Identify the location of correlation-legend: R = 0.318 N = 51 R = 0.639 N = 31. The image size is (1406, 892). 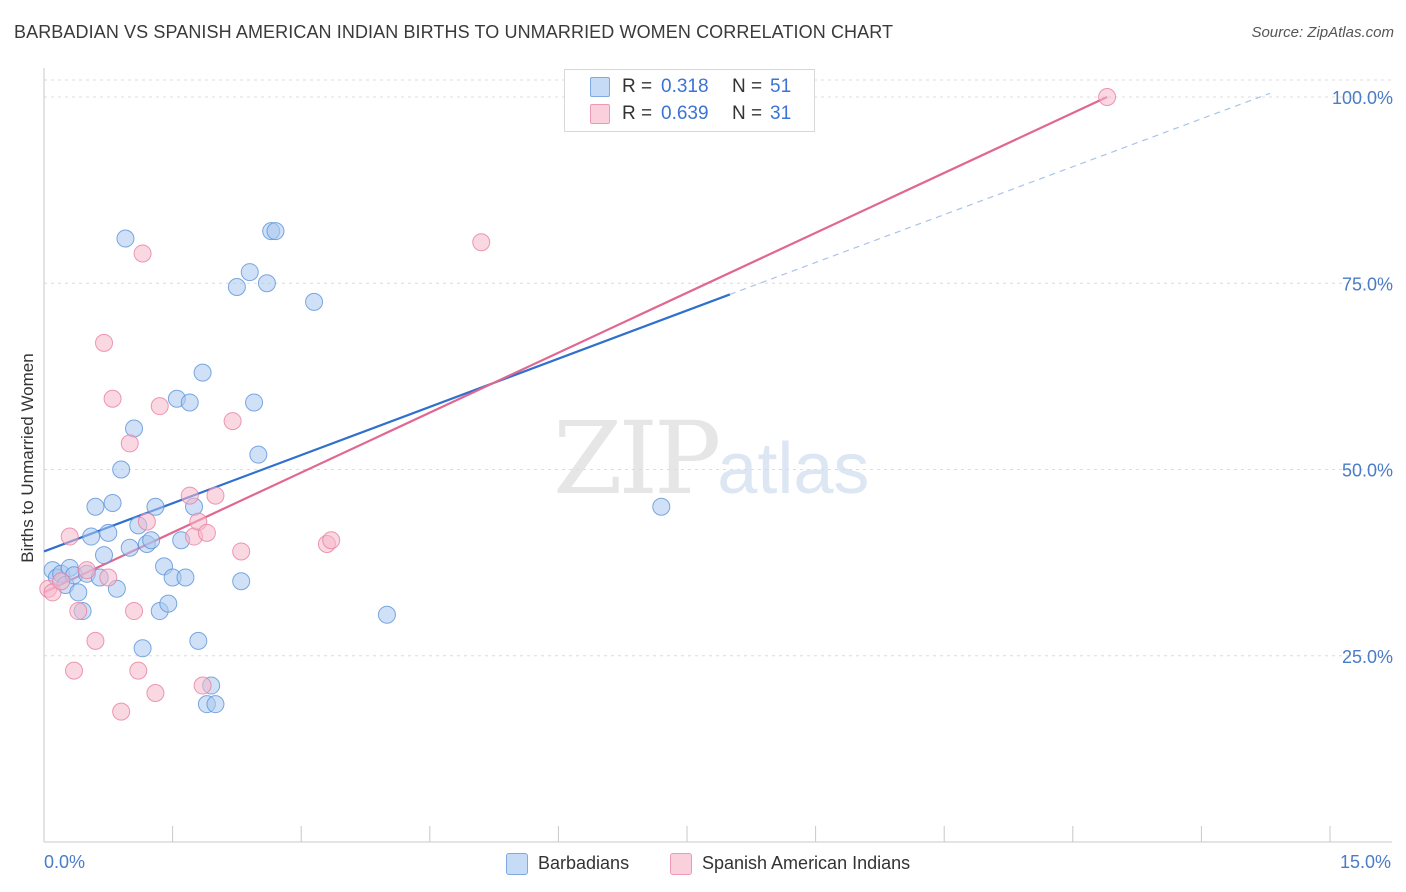
(689, 100).